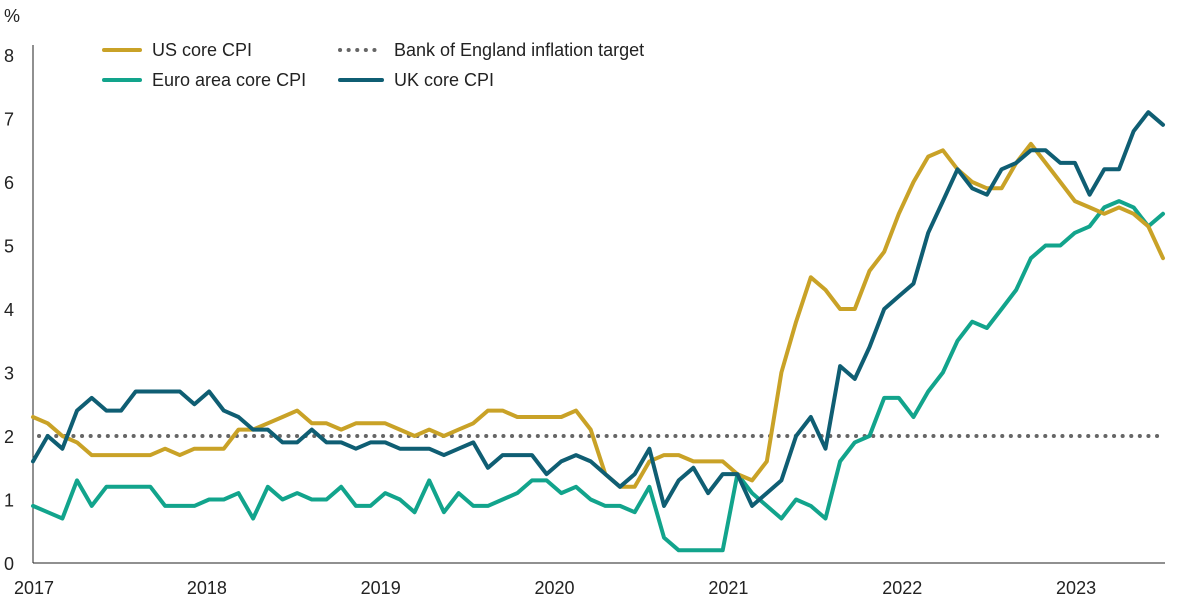  Describe the element at coordinates (728, 588) in the screenshot. I see `x-tick-label: 2021` at that location.